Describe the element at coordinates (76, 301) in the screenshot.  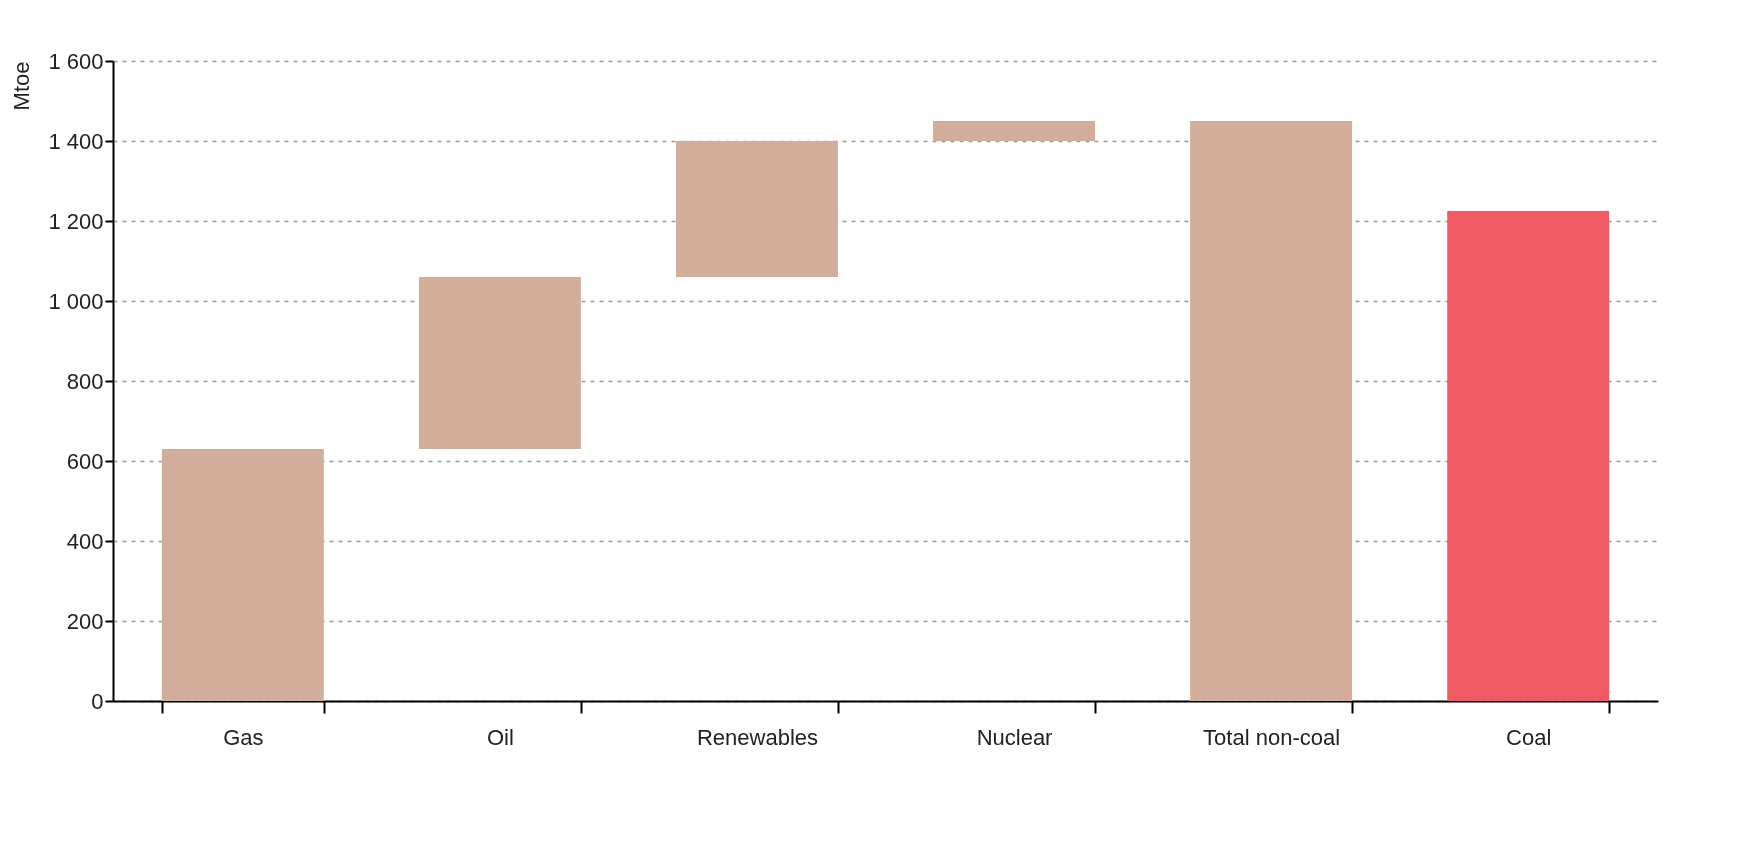
I see `y-tick-label: 1 000` at that location.